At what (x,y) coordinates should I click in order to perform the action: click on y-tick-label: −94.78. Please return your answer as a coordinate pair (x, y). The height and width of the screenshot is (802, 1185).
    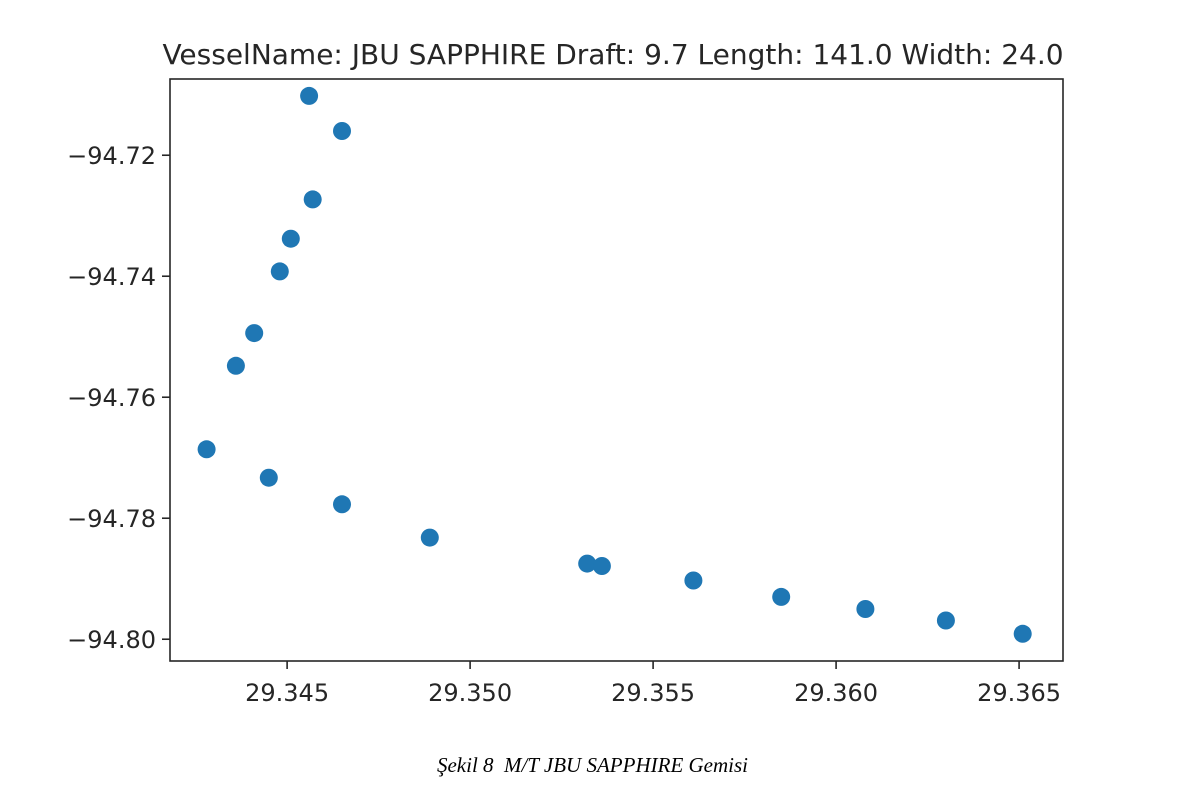
    Looking at the image, I should click on (111, 519).